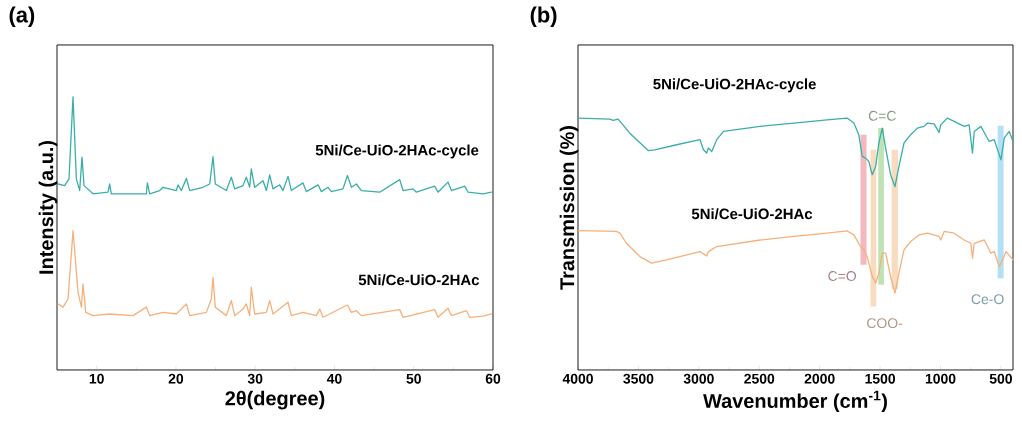 The image size is (1022, 447). Describe the element at coordinates (275, 400) in the screenshot. I see `x-axis-title: 2θ(degree)` at that location.